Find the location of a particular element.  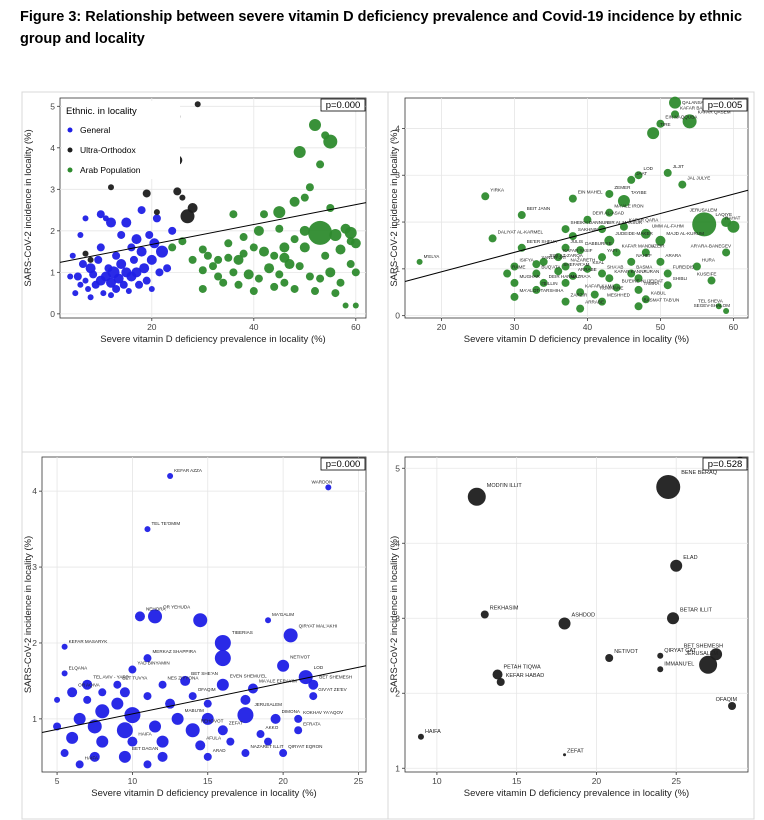

point-label: UZEIR is located at coordinates (658, 245).